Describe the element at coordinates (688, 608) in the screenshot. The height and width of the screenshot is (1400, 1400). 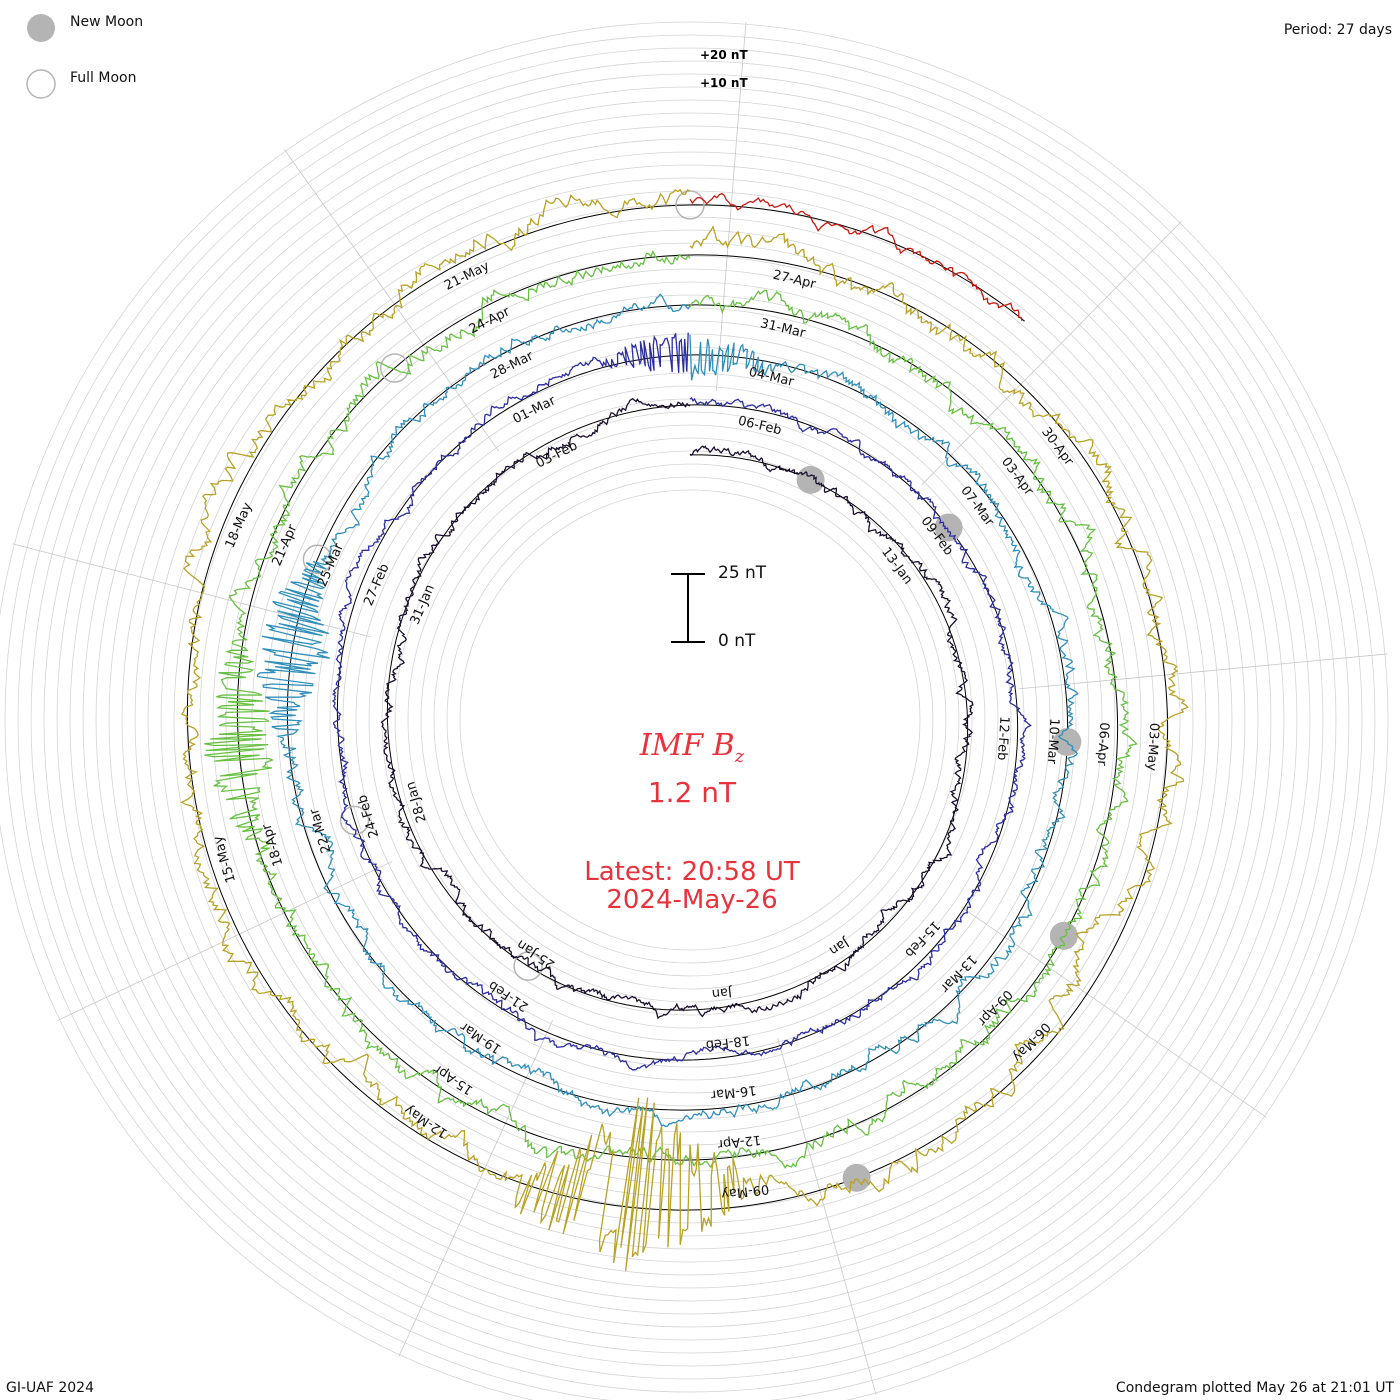
I see `scale-bar` at that location.